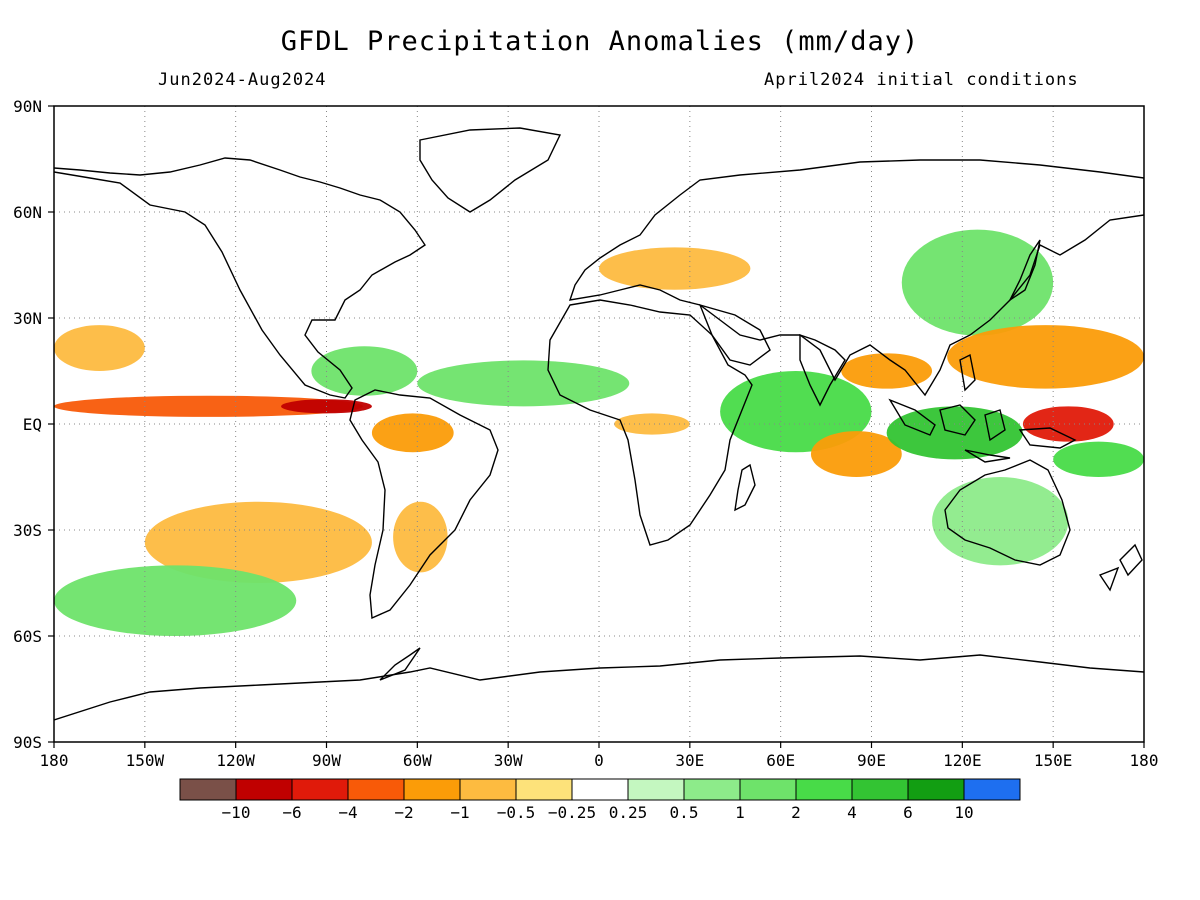  Describe the element at coordinates (780, 760) in the screenshot. I see `lon-label: 60E` at that location.